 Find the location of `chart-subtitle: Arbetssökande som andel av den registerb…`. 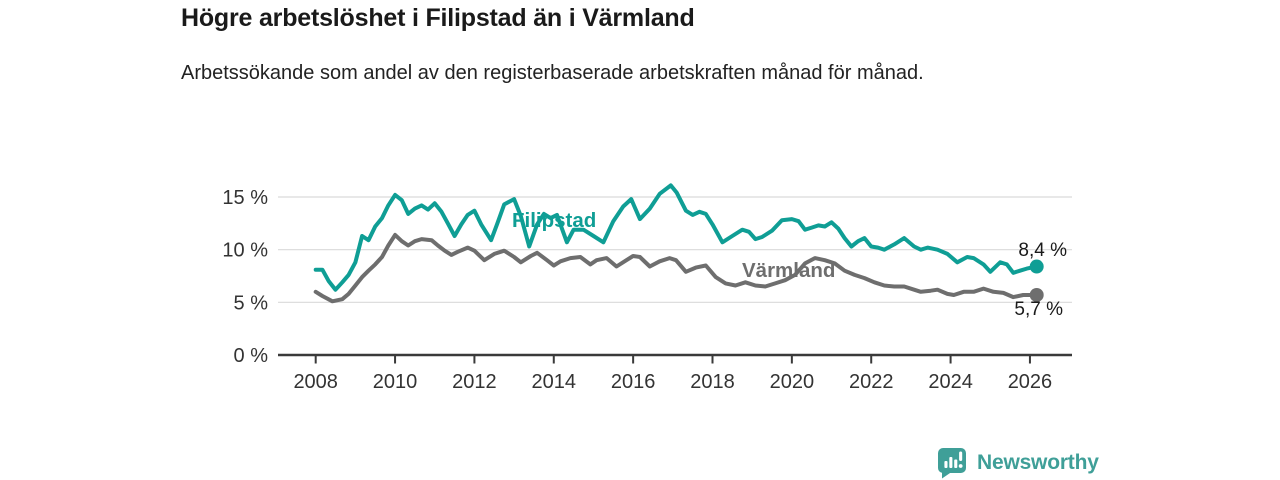

chart-subtitle: Arbetssökande som andel av den registerb… is located at coordinates (552, 73).